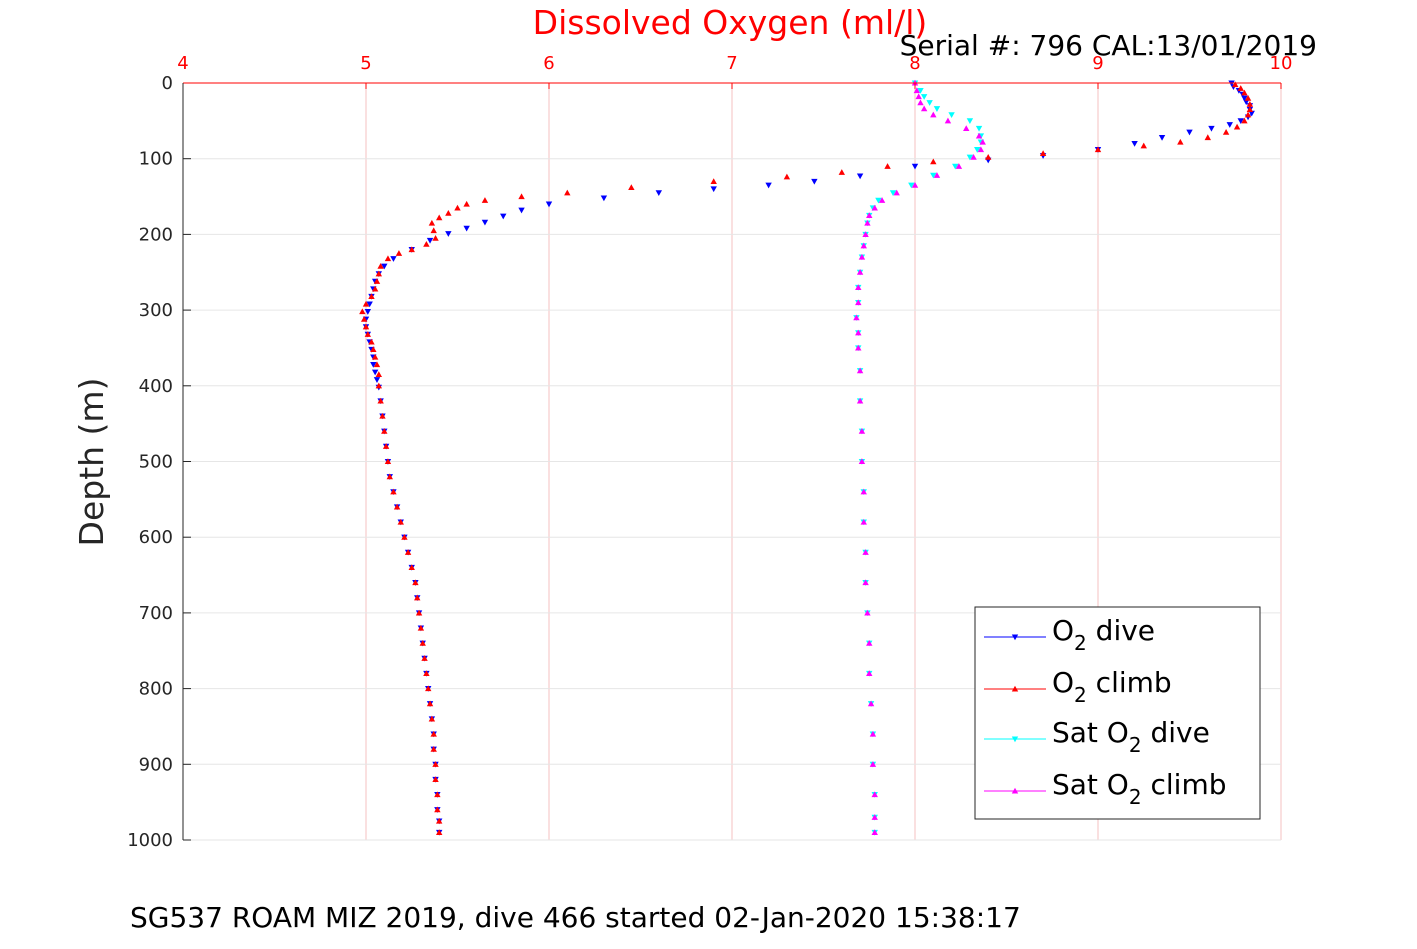  What do you see at coordinates (1117, 713) in the screenshot?
I see `legend: O2 dive O2 climb Sat O2 dive Sat O2 climb` at bounding box center [1117, 713].